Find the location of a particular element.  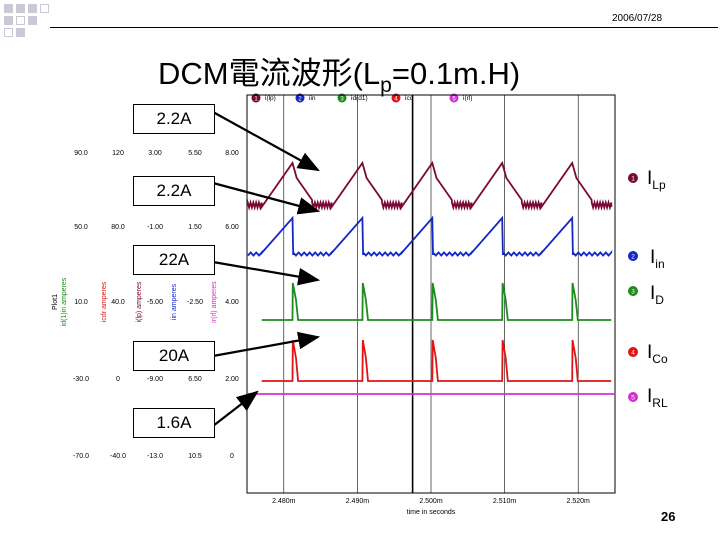

x-tick-label-4: 2.520m is located at coordinates (579, 501).